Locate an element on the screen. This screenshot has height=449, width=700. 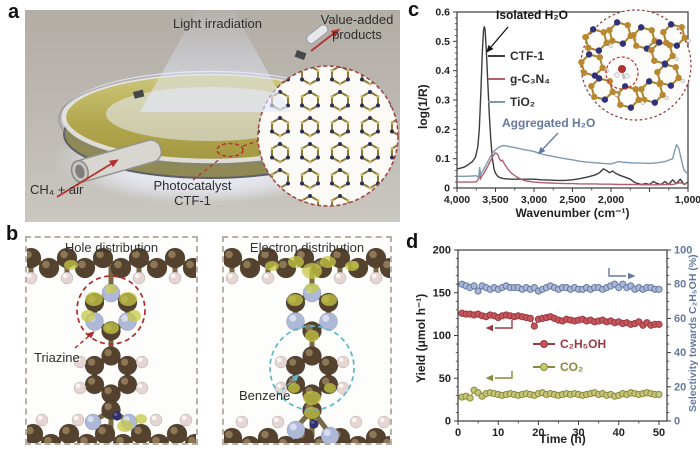
y-right-tick-label: 60 is located at coordinates (680, 319).